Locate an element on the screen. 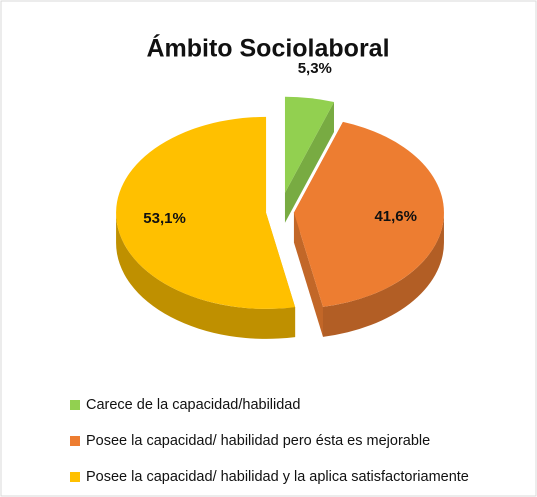 This screenshot has height=497, width=537. data-label: 41,6% is located at coordinates (395, 216).